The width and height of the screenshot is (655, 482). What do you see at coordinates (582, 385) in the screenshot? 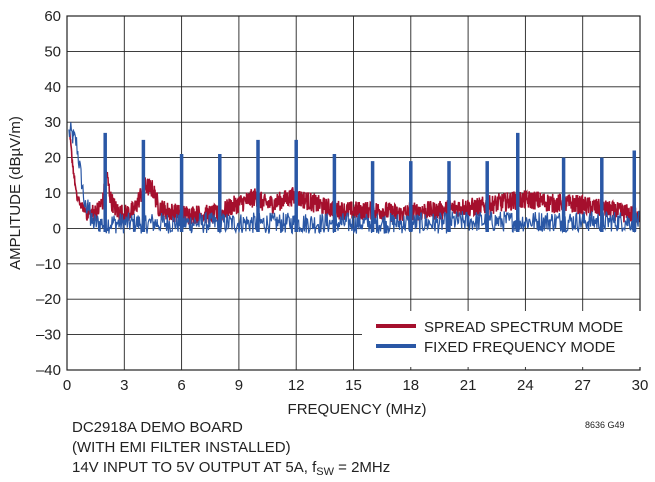
I see `x-tick-label: 27` at bounding box center [582, 385].